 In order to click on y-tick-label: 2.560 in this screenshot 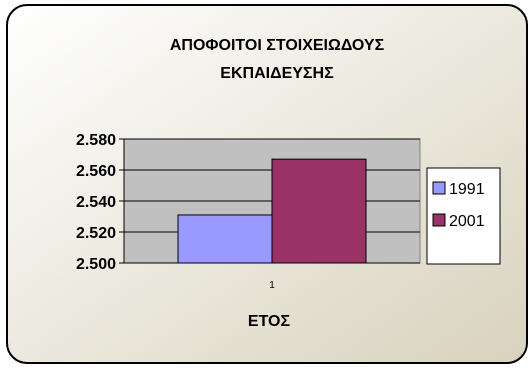, I will do `click(96, 171)`.